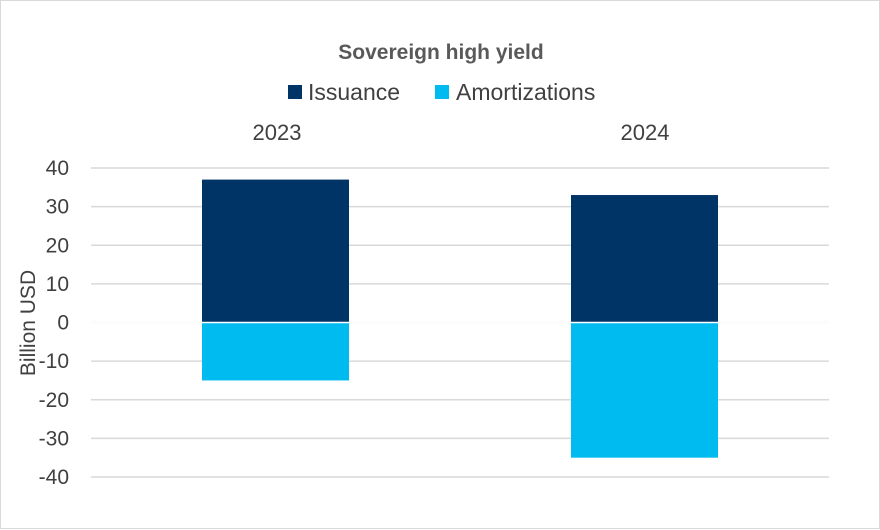  Describe the element at coordinates (525, 92) in the screenshot. I see `legend-label-amortizations: Amortizations` at that location.